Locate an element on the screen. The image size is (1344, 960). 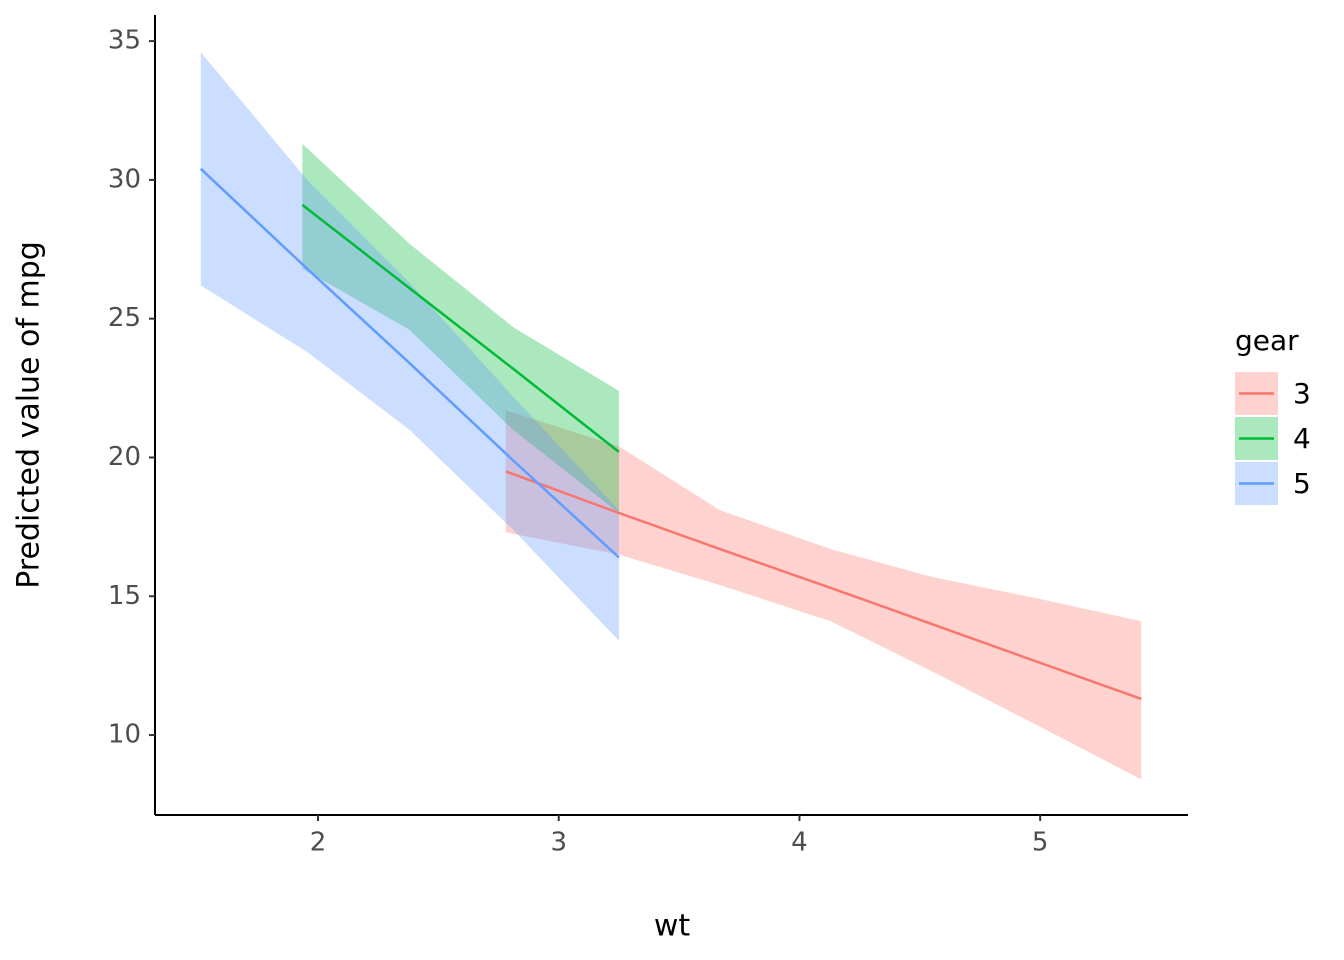
y-tick-label: 30 is located at coordinates (124, 179).